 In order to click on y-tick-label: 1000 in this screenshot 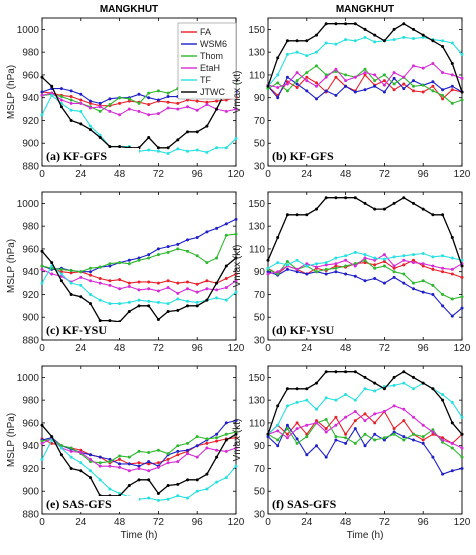, I will do `click(28, 204)`.